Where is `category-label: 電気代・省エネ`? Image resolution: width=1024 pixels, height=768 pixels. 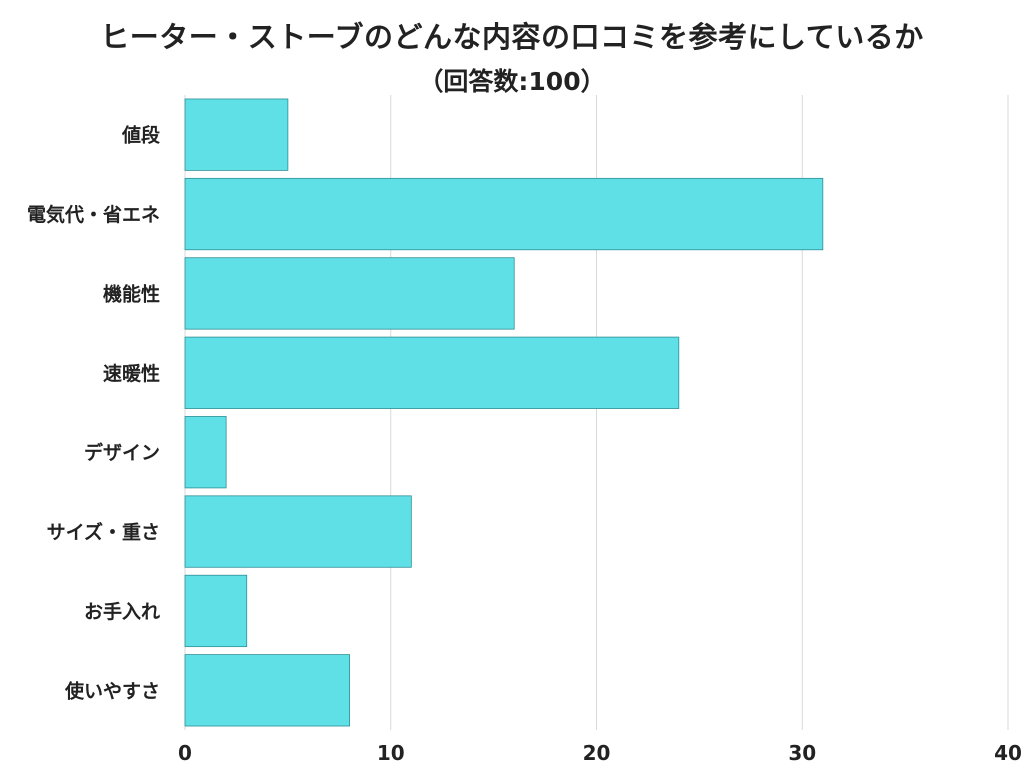
category-label: 電気代・省エネ is located at coordinates (93, 214).